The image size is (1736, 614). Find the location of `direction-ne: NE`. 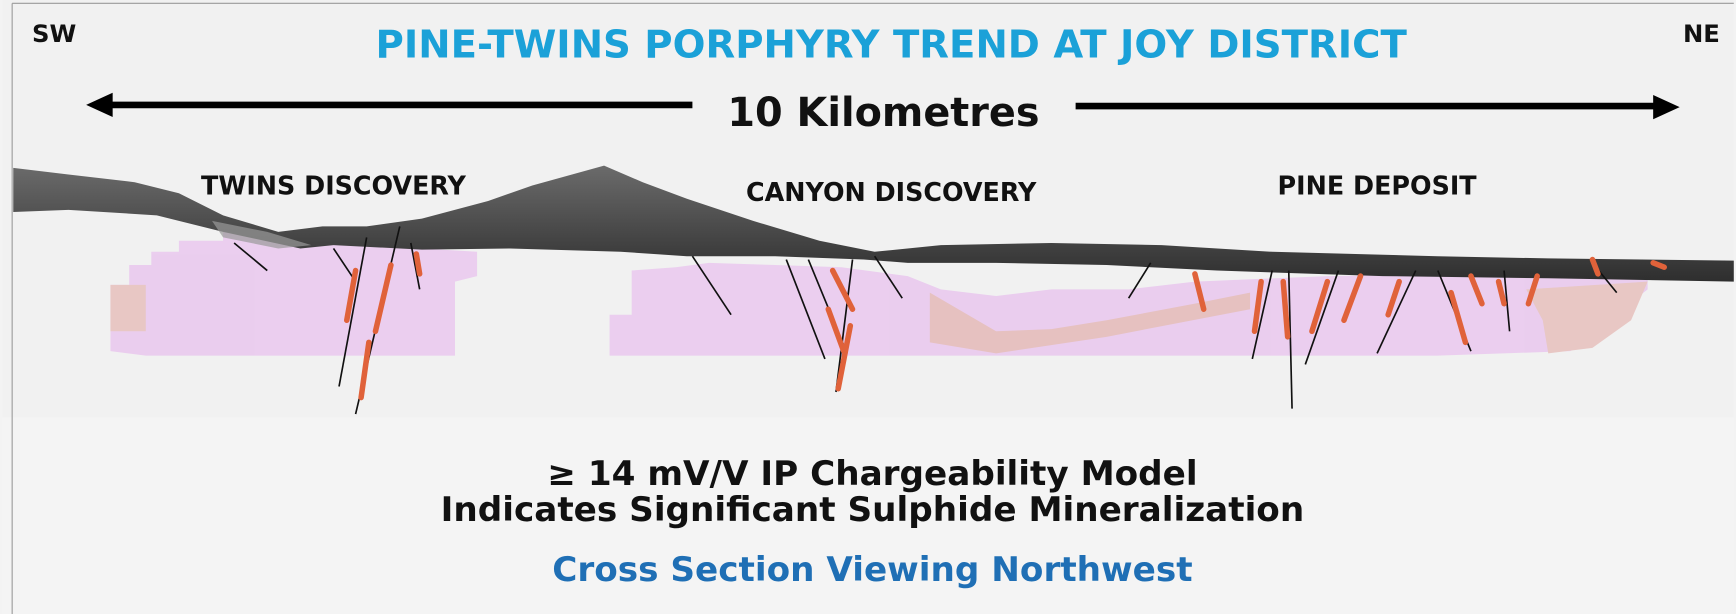

direction-ne: NE is located at coordinates (1701, 33).